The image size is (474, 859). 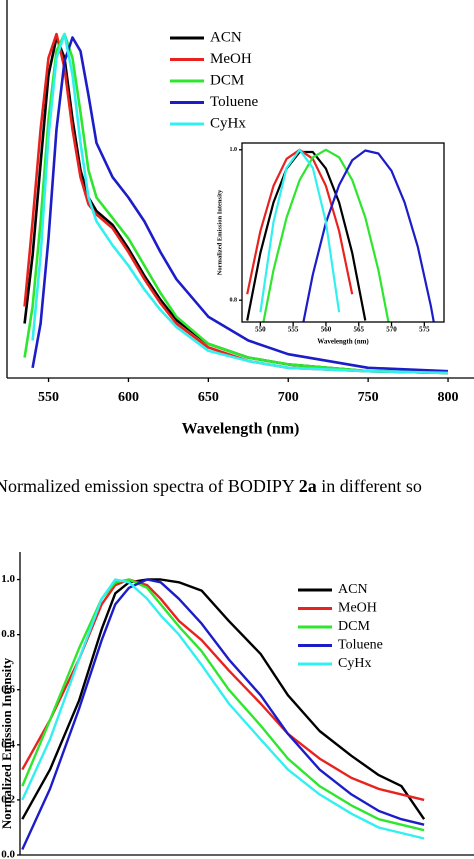 What do you see at coordinates (358, 330) in the screenshot?
I see `x-tick-label: 565` at bounding box center [358, 330].